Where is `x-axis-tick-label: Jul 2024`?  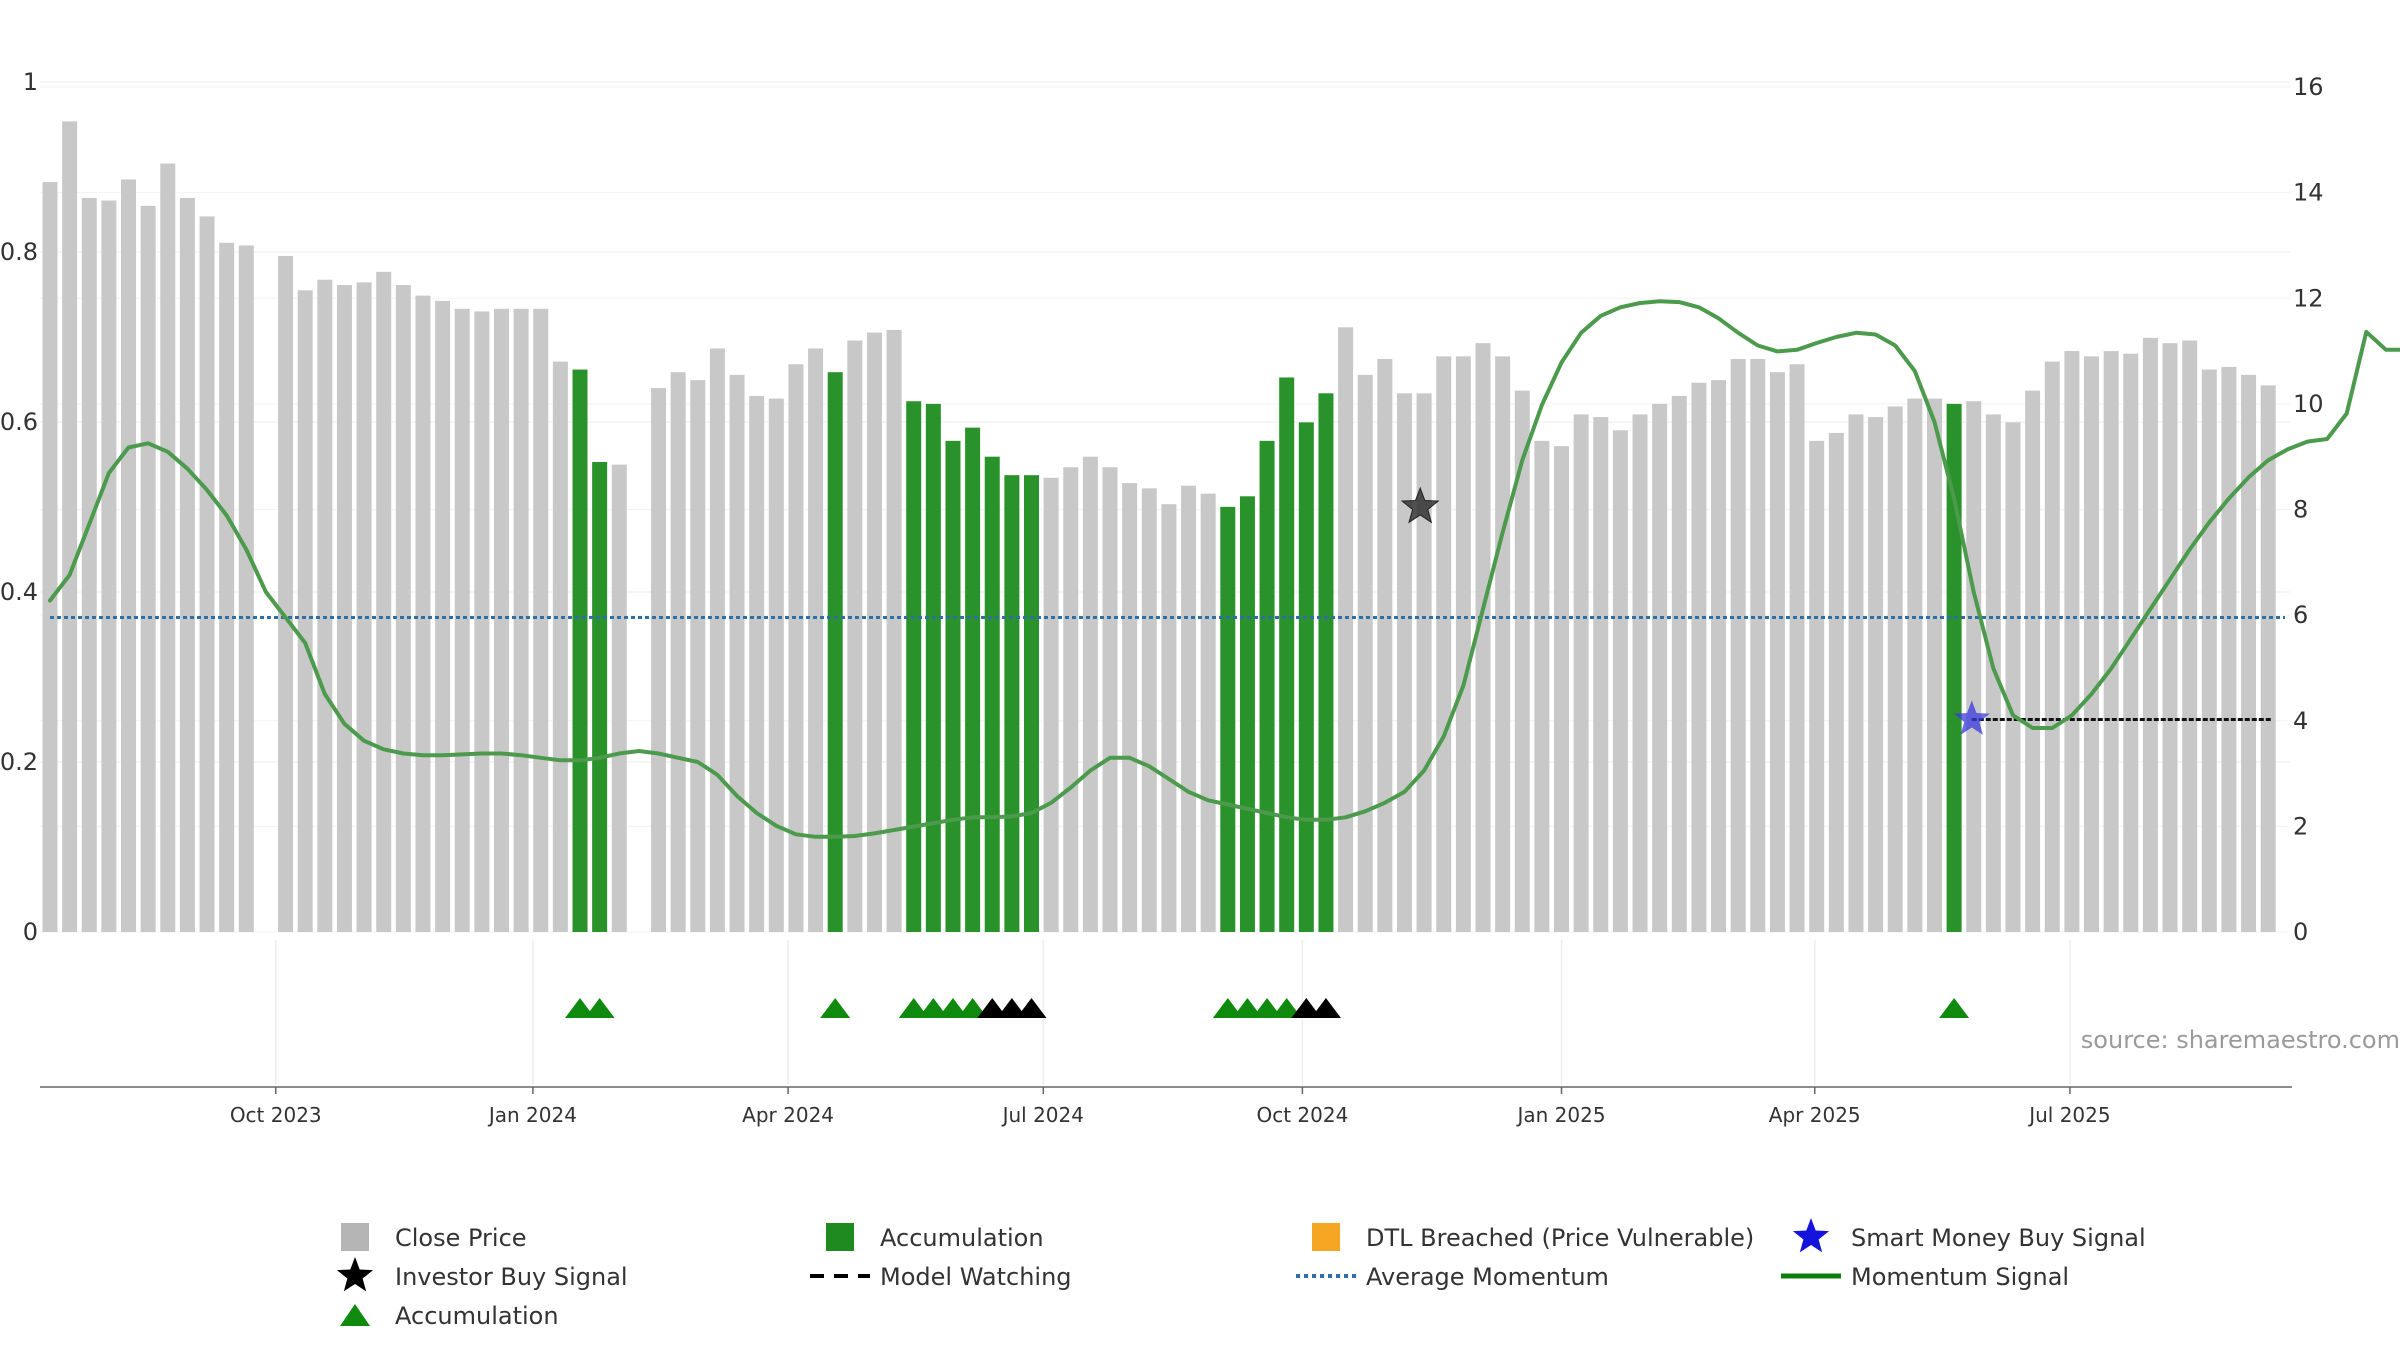
x-axis-tick-label: Jul 2024 is located at coordinates (1042, 1115).